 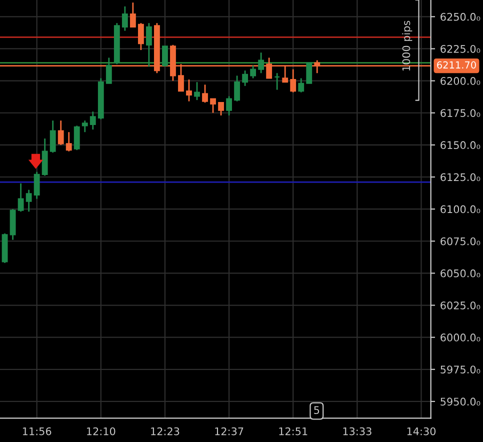 What do you see at coordinates (460, 16) in the screenshot?
I see `y-tick-label: 6250.0₀` at bounding box center [460, 16].